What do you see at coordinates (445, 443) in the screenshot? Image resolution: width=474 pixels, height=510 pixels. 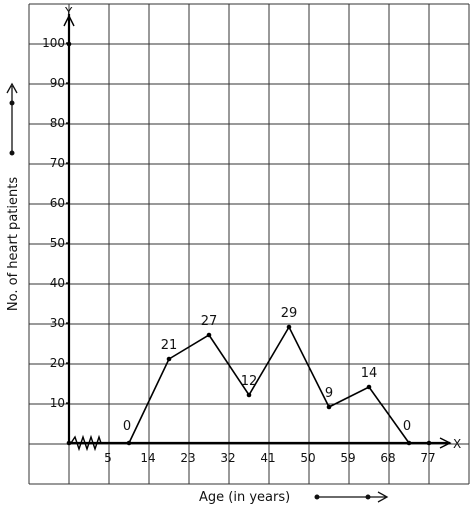 I see `x-axis-arrowhead` at bounding box center [445, 443].